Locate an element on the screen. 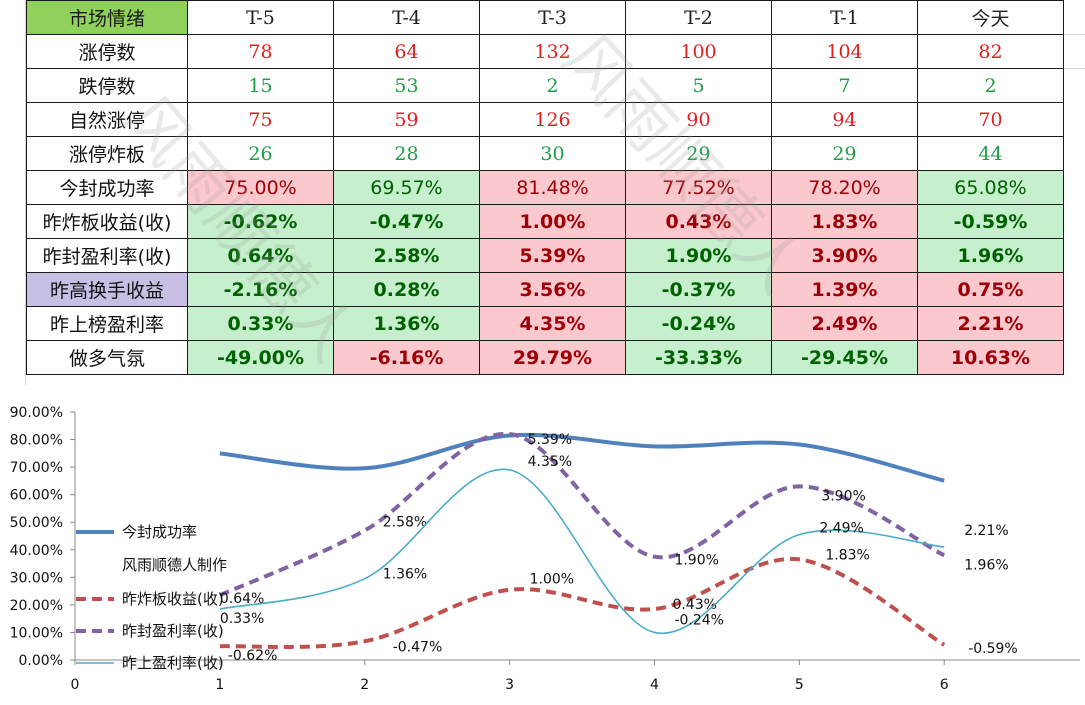 The width and height of the screenshot is (1085, 705). table-cell: 29.79% is located at coordinates (552, 357).